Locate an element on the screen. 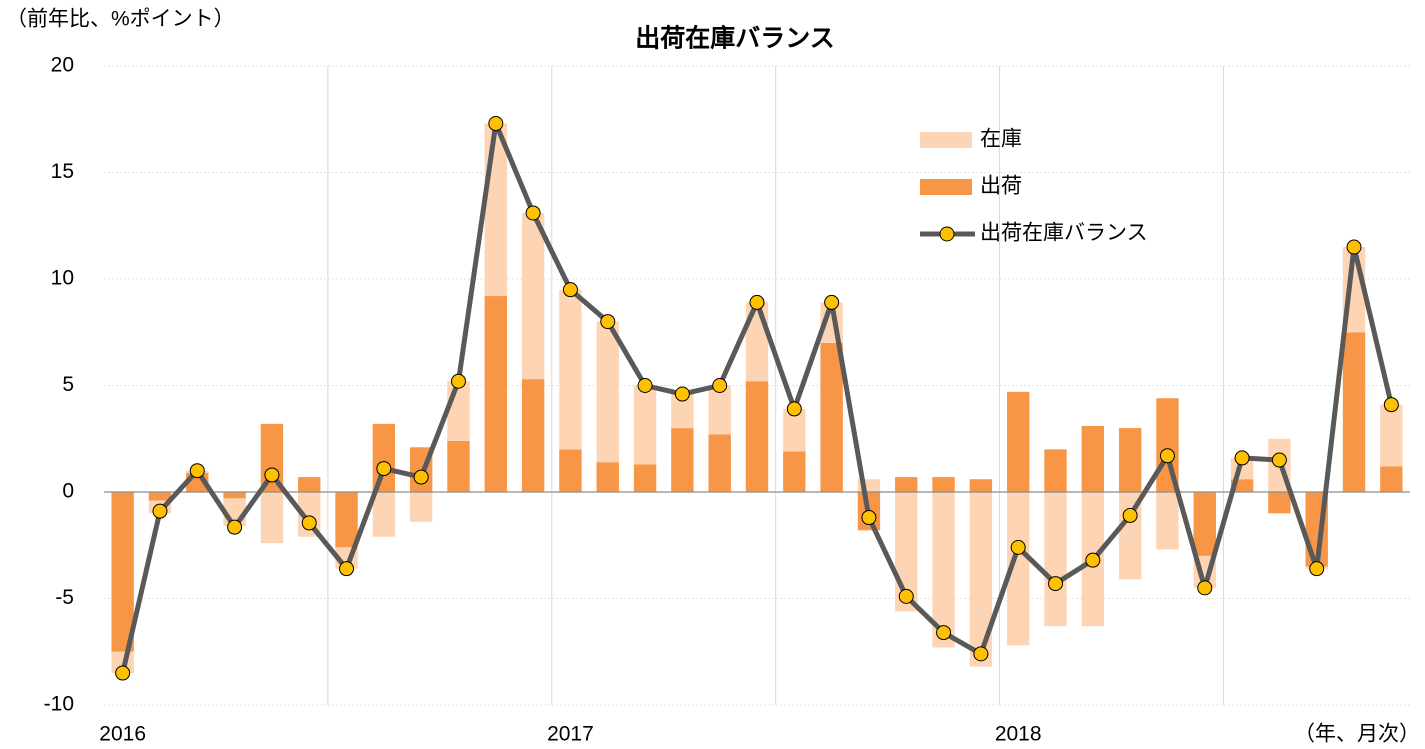  y-tick-label: 10 is located at coordinates (62, 278).